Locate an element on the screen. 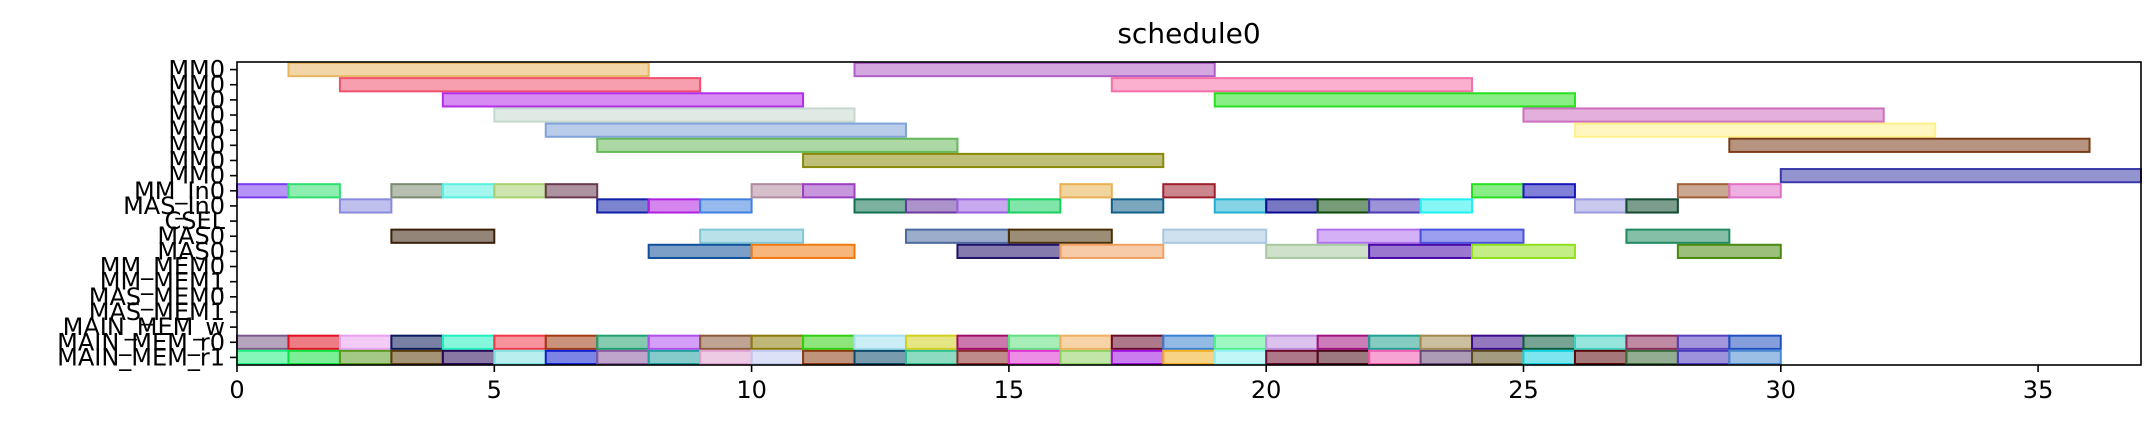  y-tick-label: MAIN_MEM_r1 is located at coordinates (141, 357).